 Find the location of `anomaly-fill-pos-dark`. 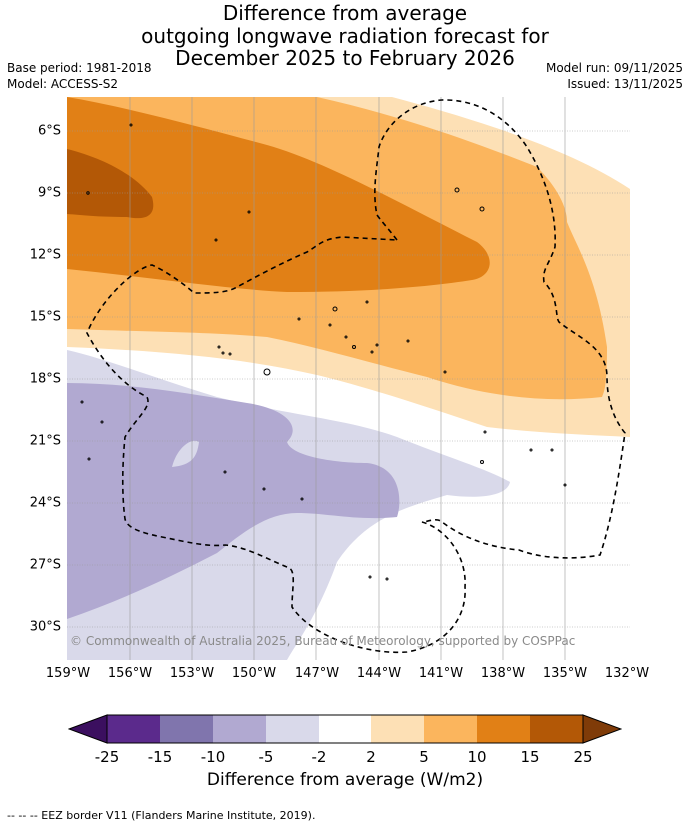

anomaly-fill-pos-dark is located at coordinates (278, 194).